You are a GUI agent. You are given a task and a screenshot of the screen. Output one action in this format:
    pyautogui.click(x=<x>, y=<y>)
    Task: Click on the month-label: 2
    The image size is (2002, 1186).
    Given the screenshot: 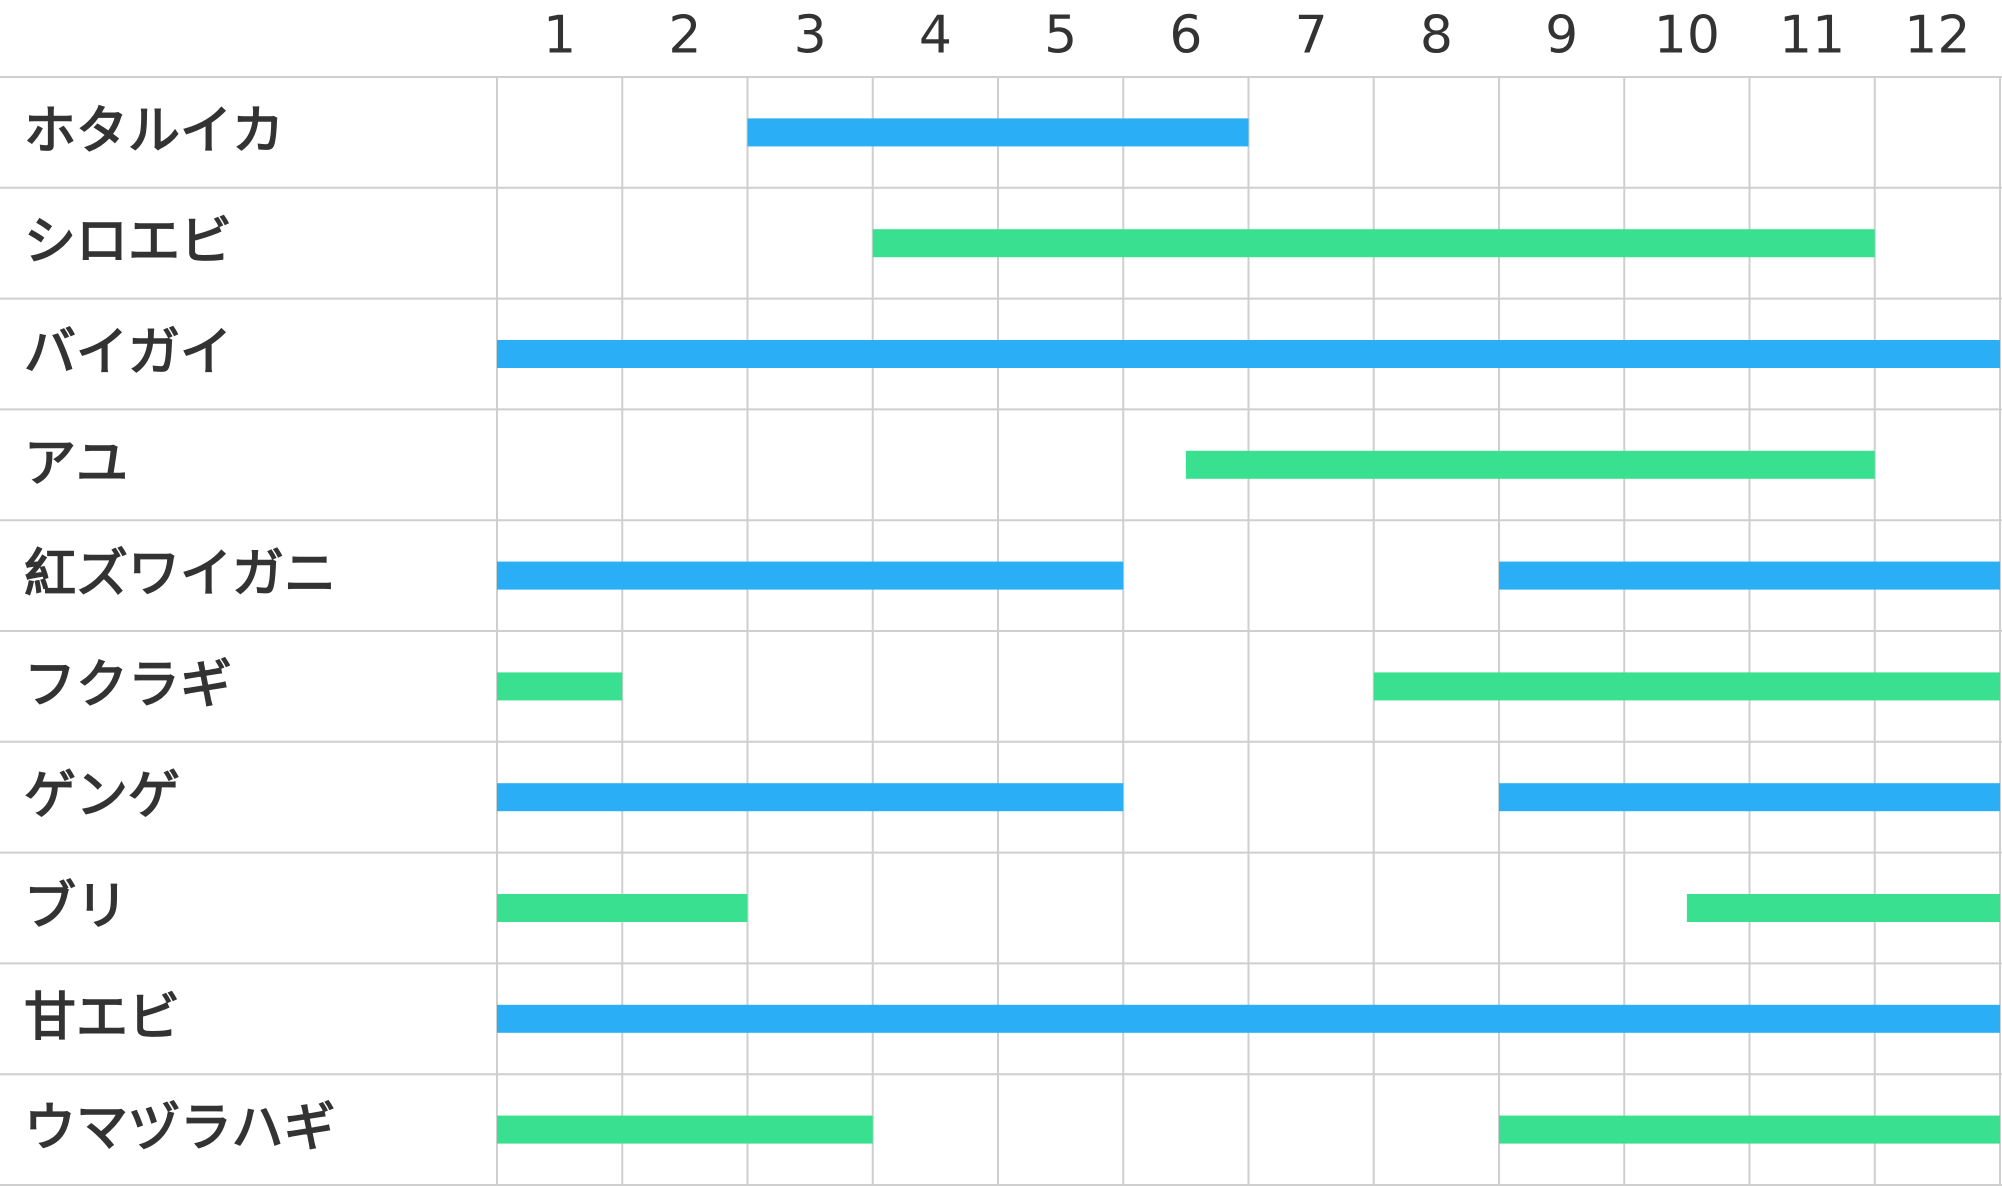 What is the action you would take?
    pyautogui.click(x=684, y=36)
    